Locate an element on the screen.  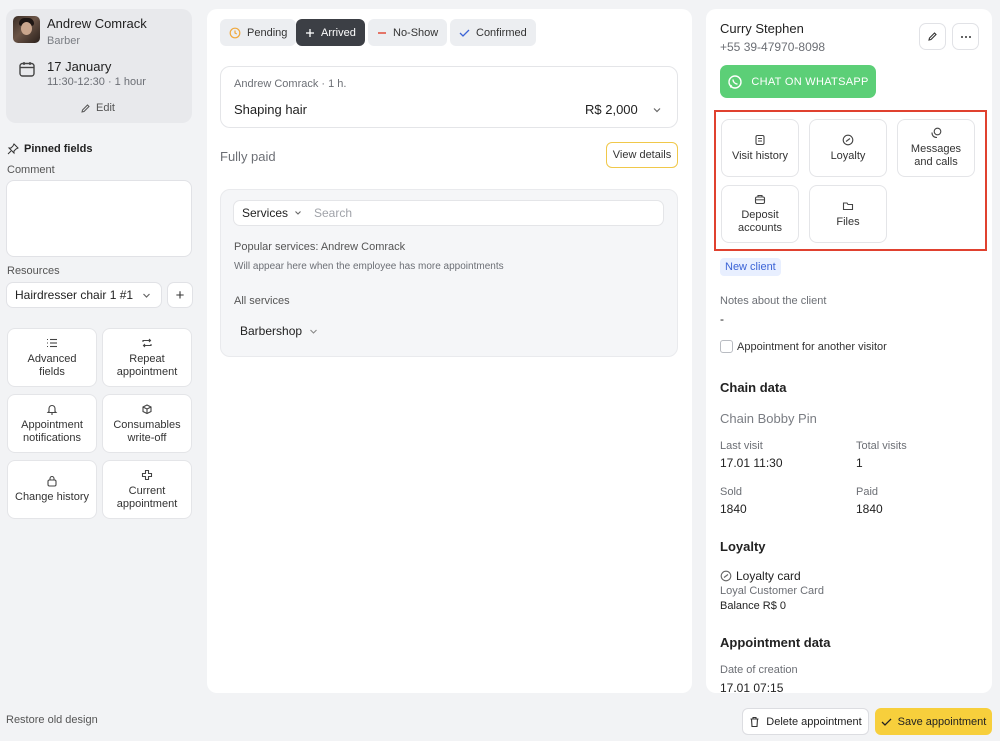
clock-icon is located at coordinates (235, 33).